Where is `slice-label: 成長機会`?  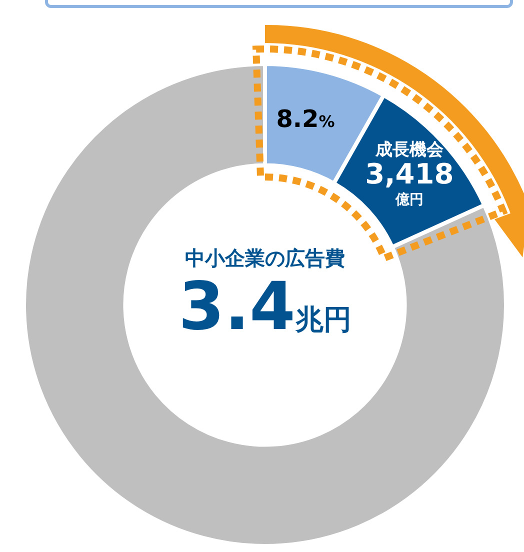 slice-label: 成長機会 is located at coordinates (409, 150).